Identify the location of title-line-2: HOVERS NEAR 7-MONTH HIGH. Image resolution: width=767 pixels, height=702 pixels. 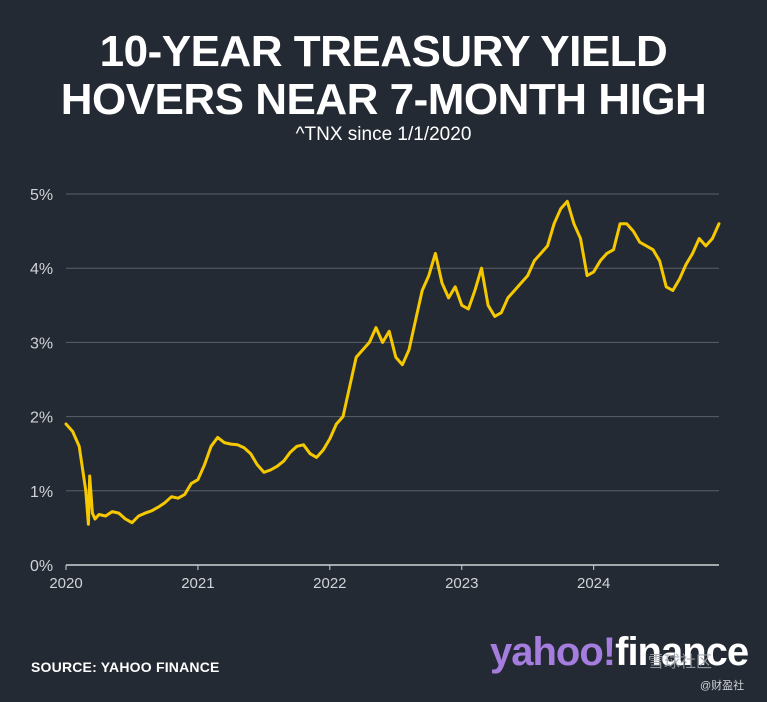
(383, 99).